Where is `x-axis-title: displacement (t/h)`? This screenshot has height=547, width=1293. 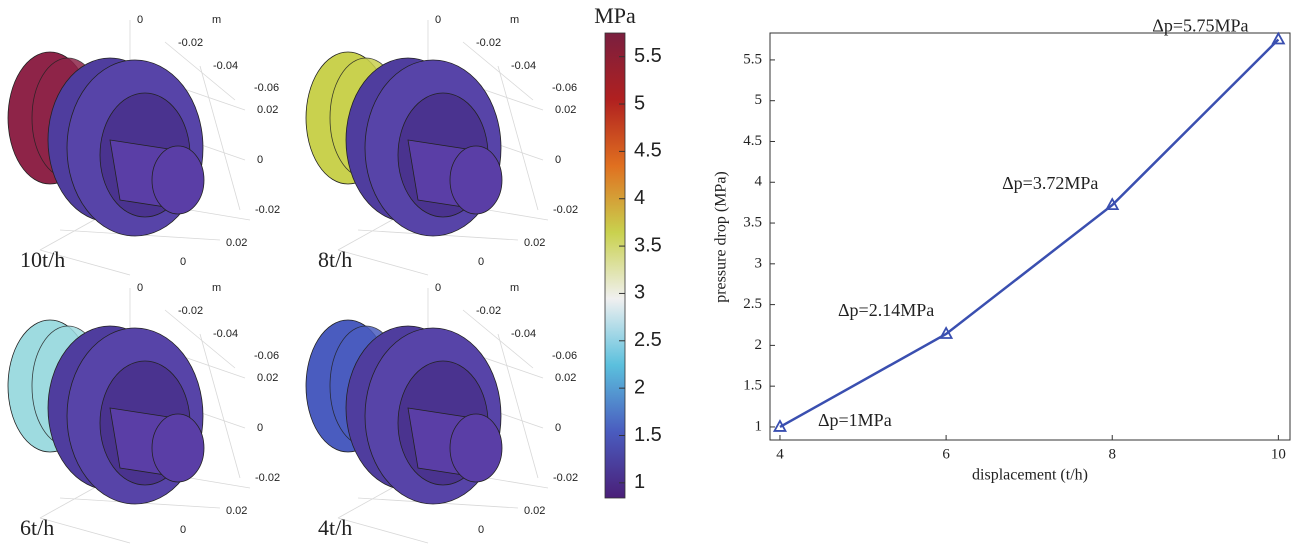 x-axis-title: displacement (t/h) is located at coordinates (1030, 475).